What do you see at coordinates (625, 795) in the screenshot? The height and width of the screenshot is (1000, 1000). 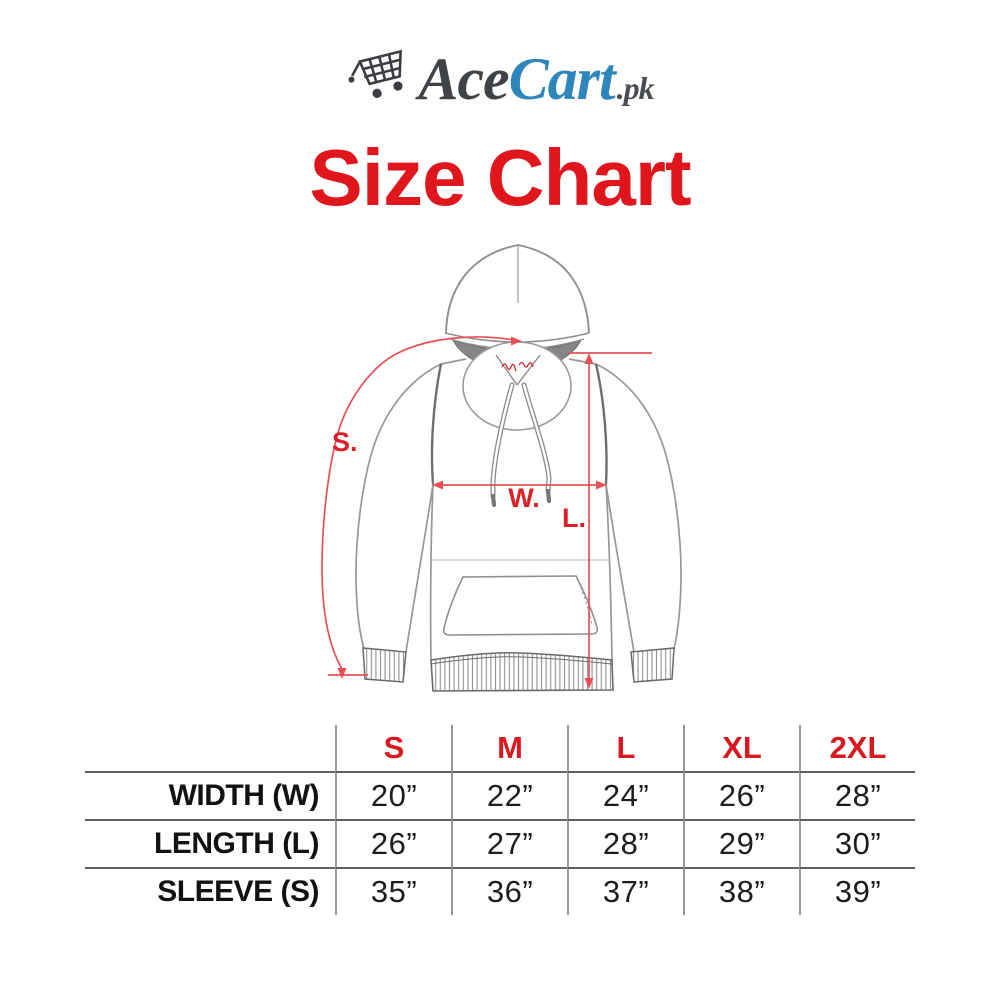 I see `size-cell: 24”` at bounding box center [625, 795].